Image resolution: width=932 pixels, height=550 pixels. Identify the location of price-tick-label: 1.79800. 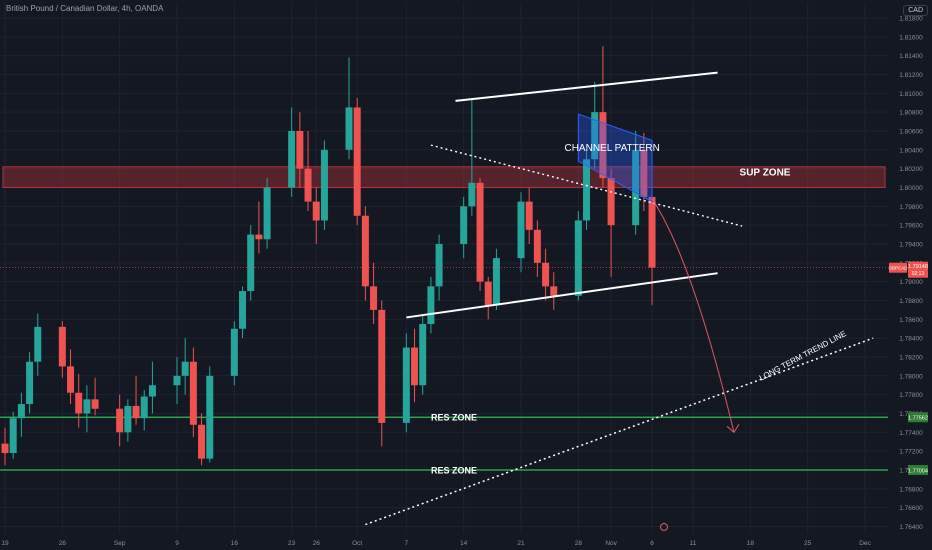
(911, 207).